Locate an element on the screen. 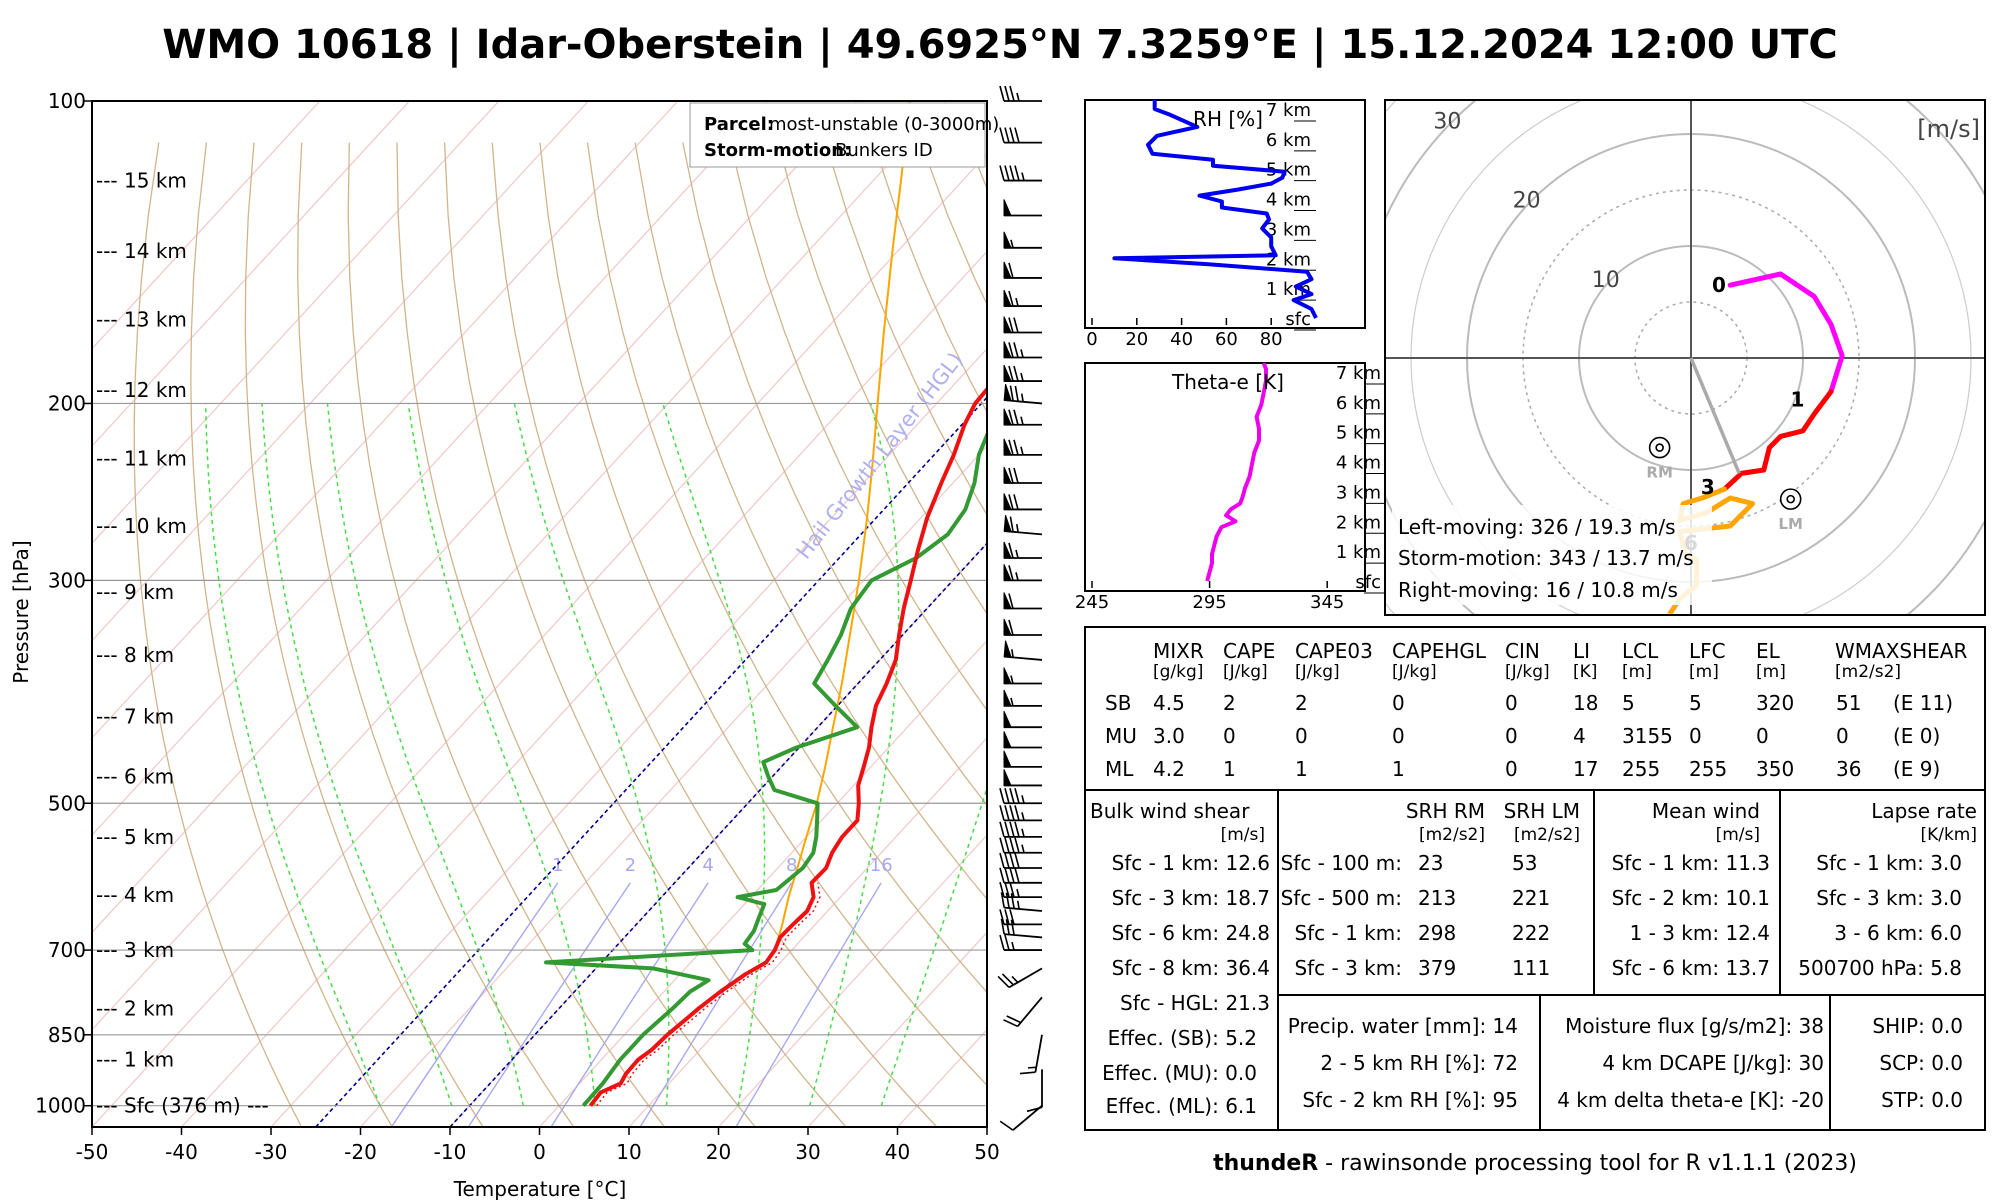 This screenshot has width=2000, height=1200. temperature-trace is located at coordinates (787, 746).